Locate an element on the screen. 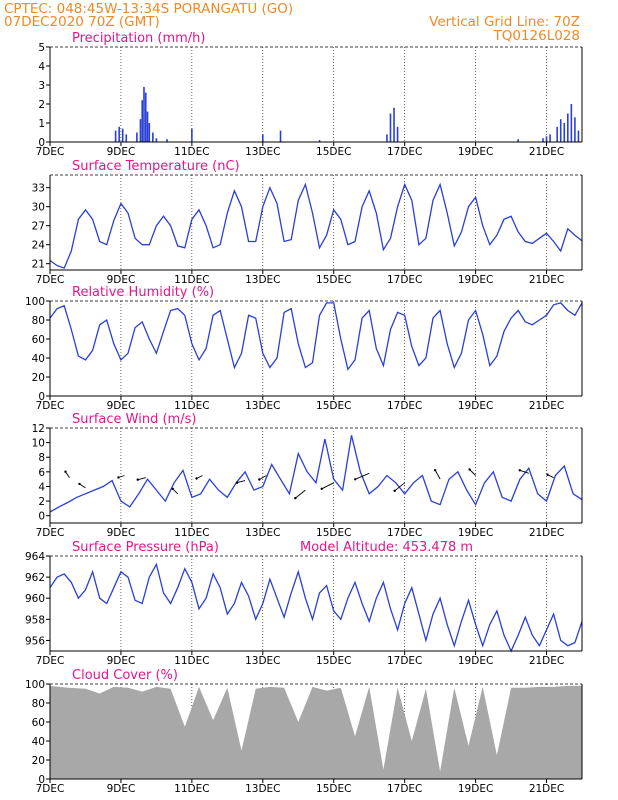  panel-title-precip: Precipitation (mm/h) is located at coordinates (138, 38).